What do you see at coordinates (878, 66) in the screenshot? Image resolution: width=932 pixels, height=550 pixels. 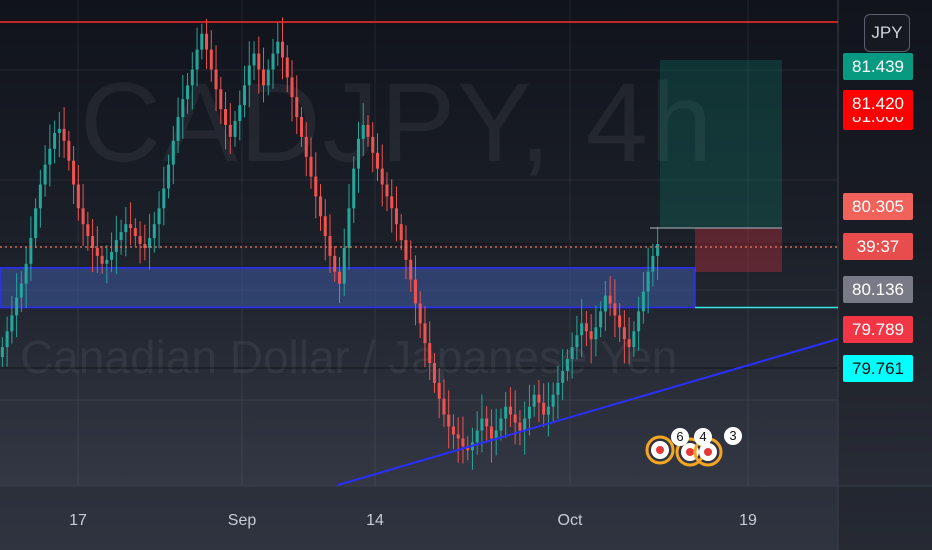 I see `price-label: 81.439` at bounding box center [878, 66].